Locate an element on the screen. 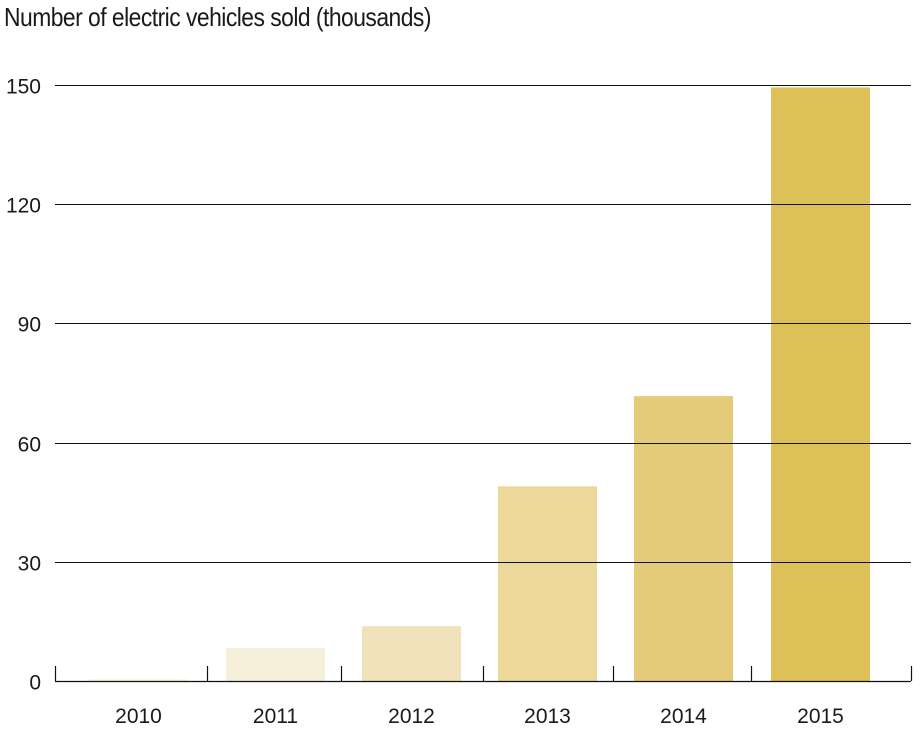  bar-2010 is located at coordinates (138, 680).